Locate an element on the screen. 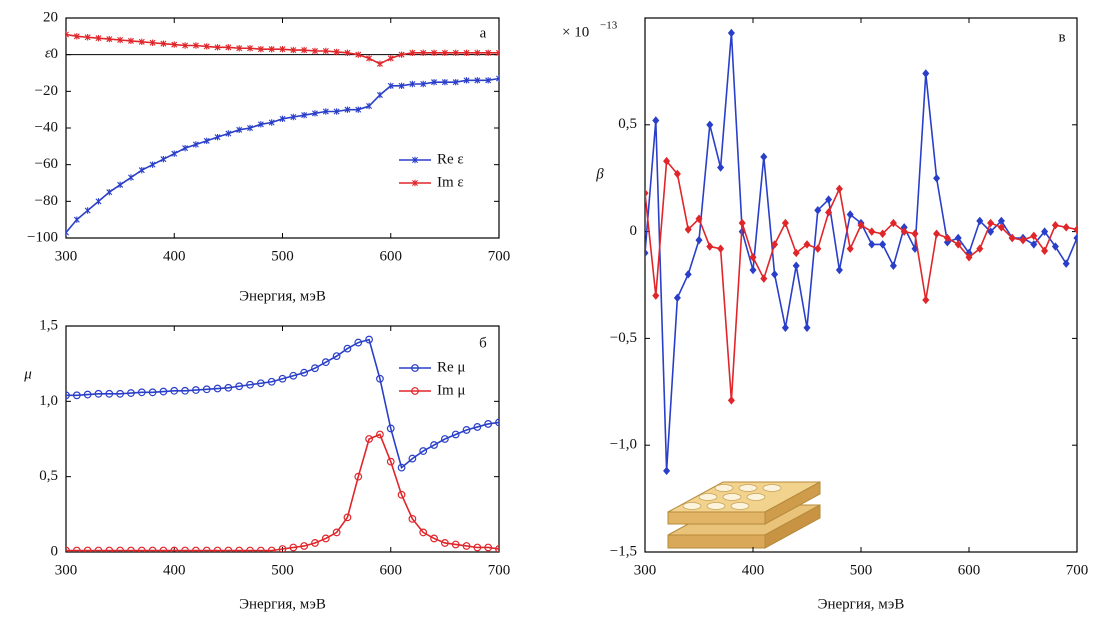  x-tick-label: 600 is located at coordinates (391, 570).